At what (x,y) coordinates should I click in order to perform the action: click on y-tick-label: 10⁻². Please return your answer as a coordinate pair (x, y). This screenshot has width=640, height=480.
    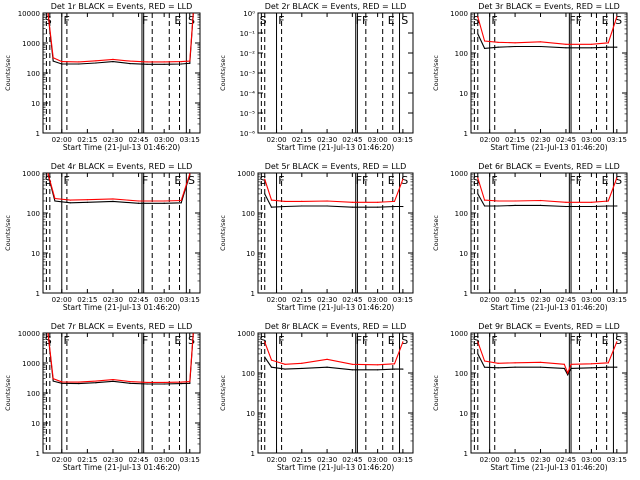
    Looking at the image, I should click on (248, 54).